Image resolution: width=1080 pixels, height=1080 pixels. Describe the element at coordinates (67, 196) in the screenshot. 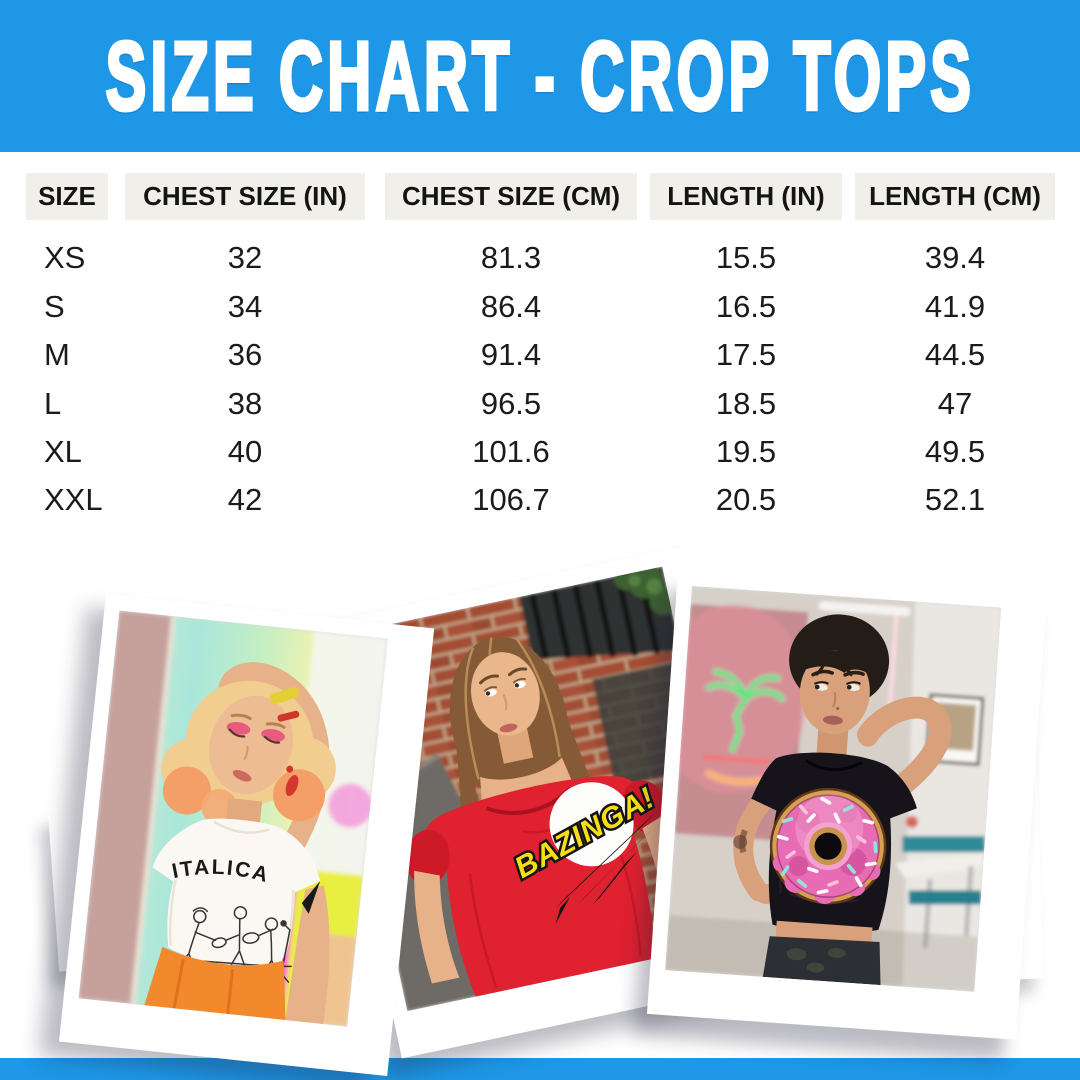

I see `column-header-size: SIZE` at that location.